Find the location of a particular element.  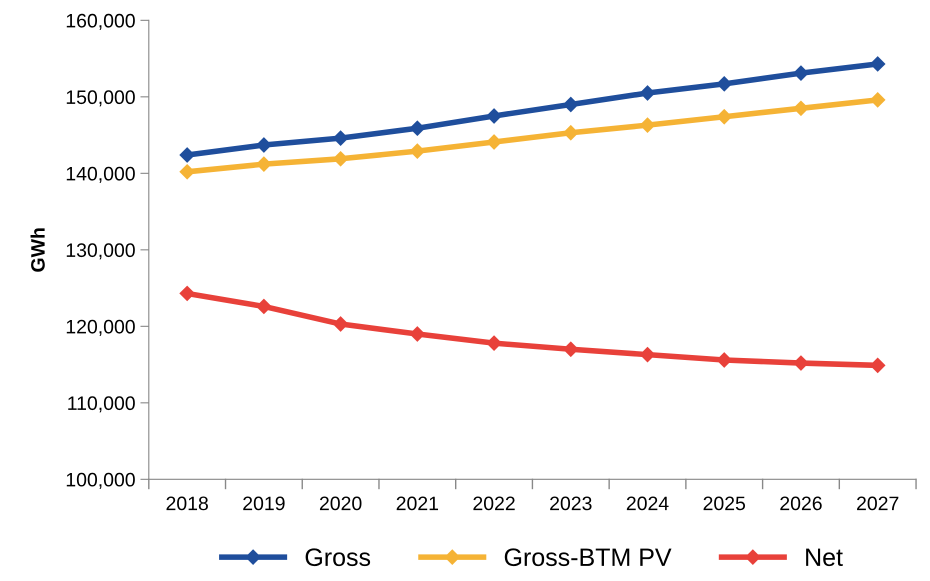

y-tick-label: 160,000 is located at coordinates (100, 22).